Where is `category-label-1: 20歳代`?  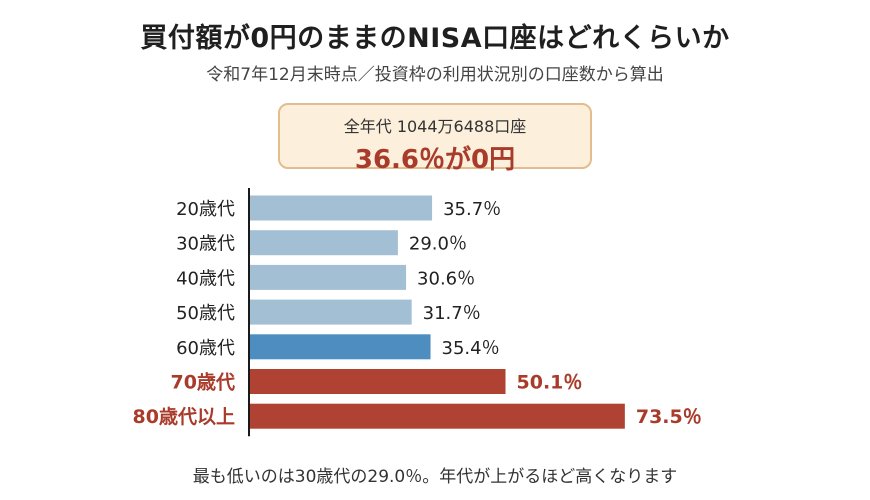
category-label-1: 20歳代 is located at coordinates (205, 209).